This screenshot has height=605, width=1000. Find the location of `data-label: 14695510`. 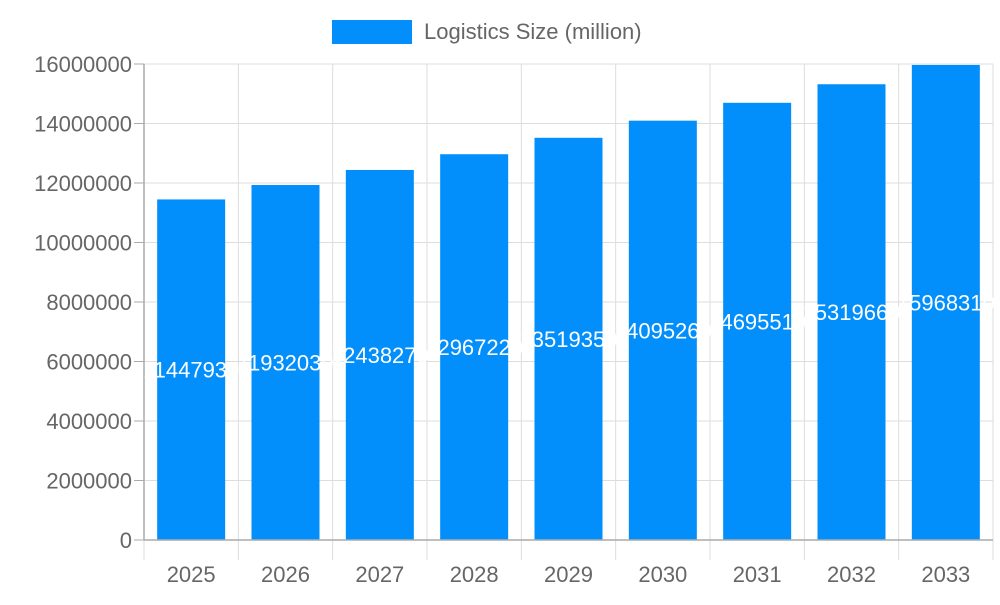

data-label: 14695510 is located at coordinates (757, 321).